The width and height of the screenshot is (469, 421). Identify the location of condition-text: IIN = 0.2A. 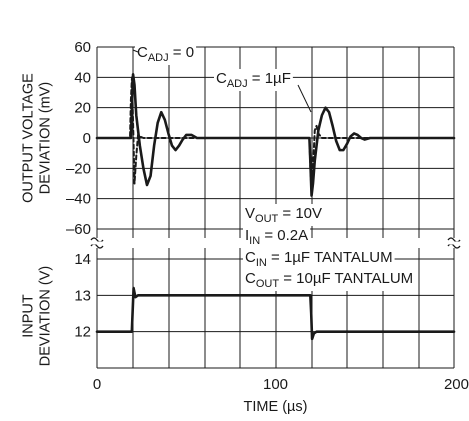
(276, 237).